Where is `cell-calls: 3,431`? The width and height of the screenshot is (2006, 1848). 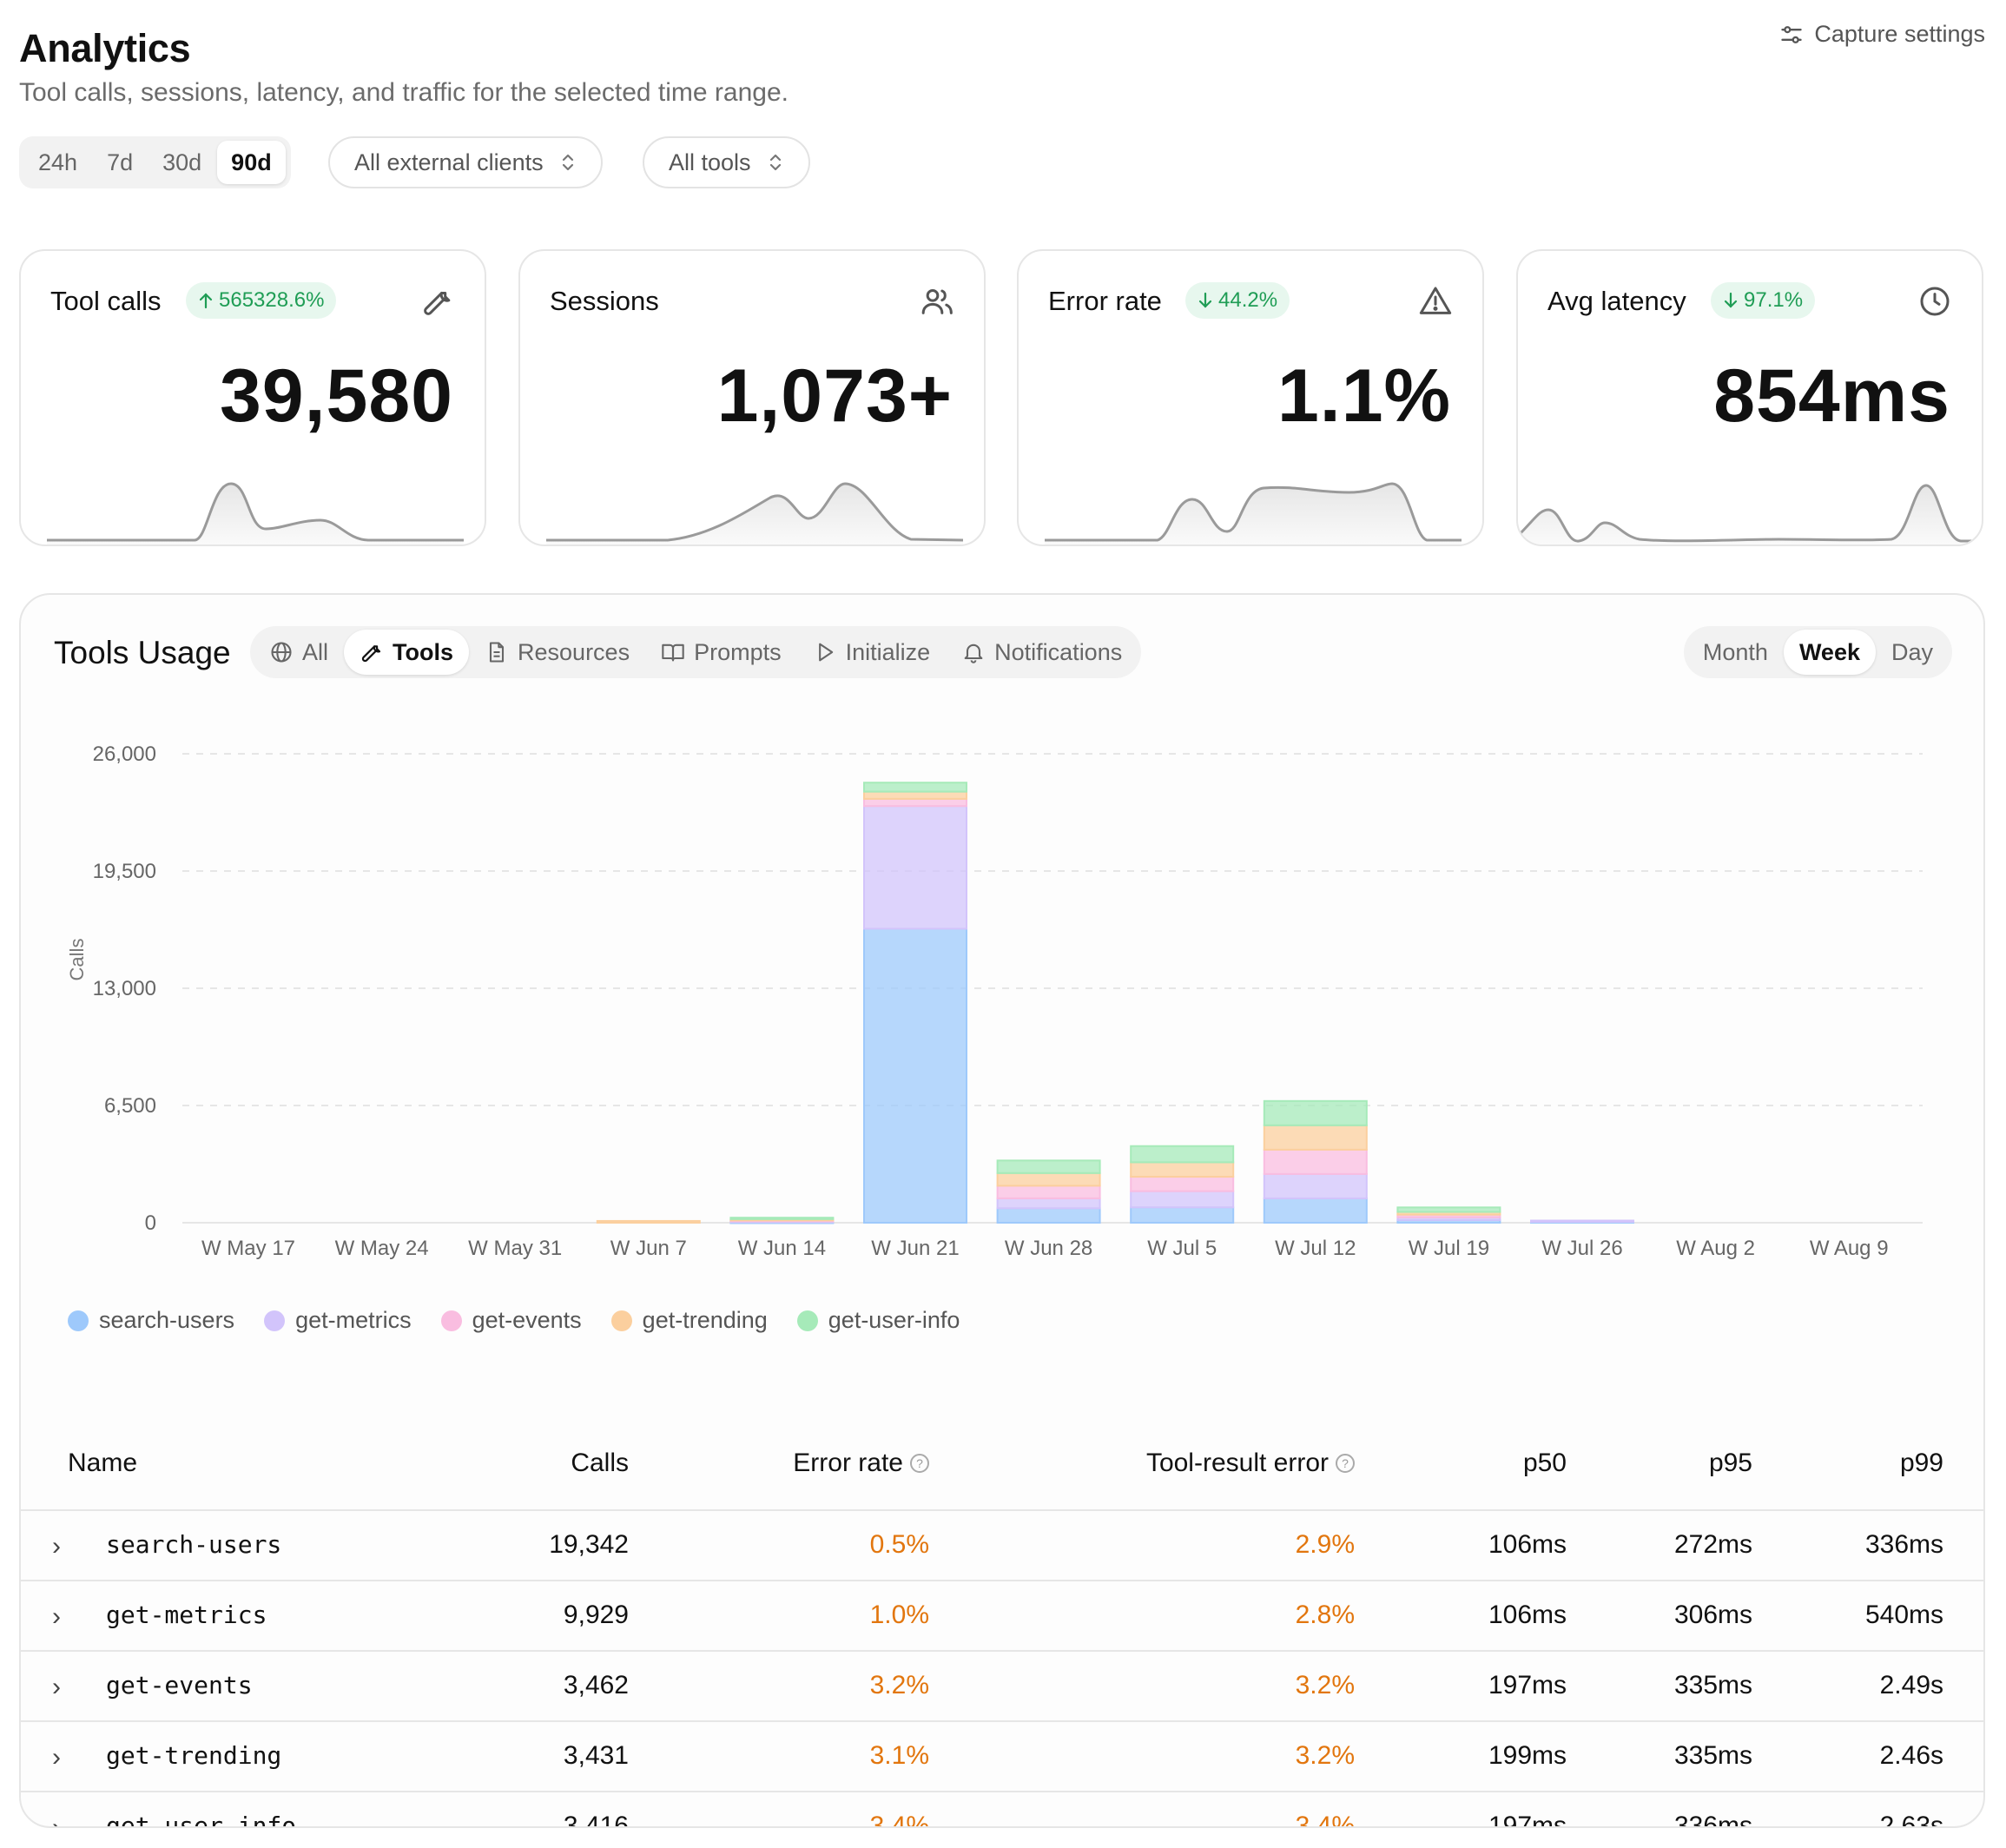 cell-calls: 3,431 is located at coordinates (596, 1756).